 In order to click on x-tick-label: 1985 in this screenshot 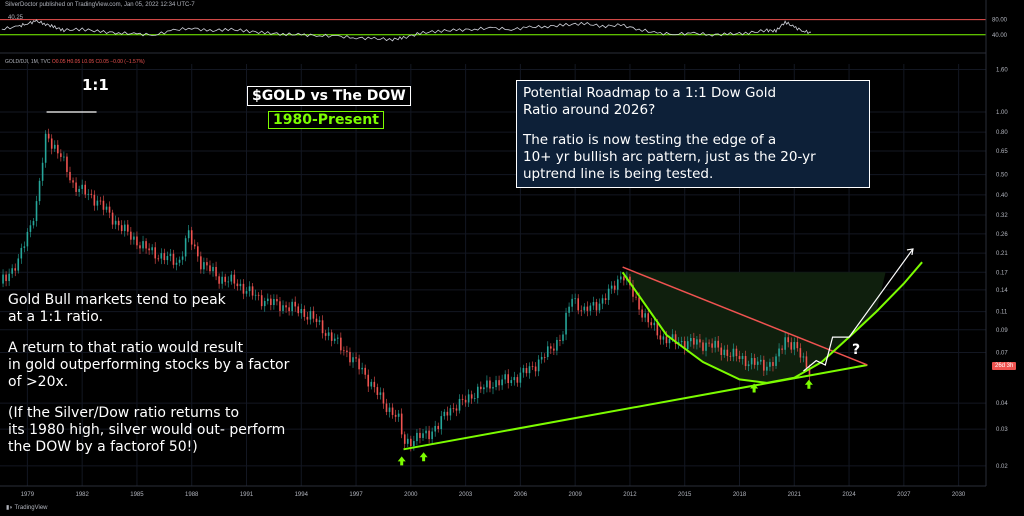, I will do `click(137, 495)`.